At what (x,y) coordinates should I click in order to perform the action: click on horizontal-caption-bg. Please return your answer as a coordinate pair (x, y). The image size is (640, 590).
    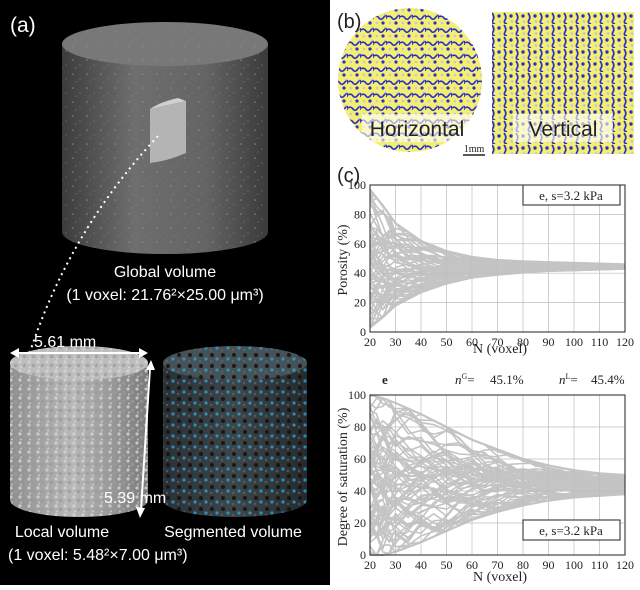
    Looking at the image, I should click on (417, 128).